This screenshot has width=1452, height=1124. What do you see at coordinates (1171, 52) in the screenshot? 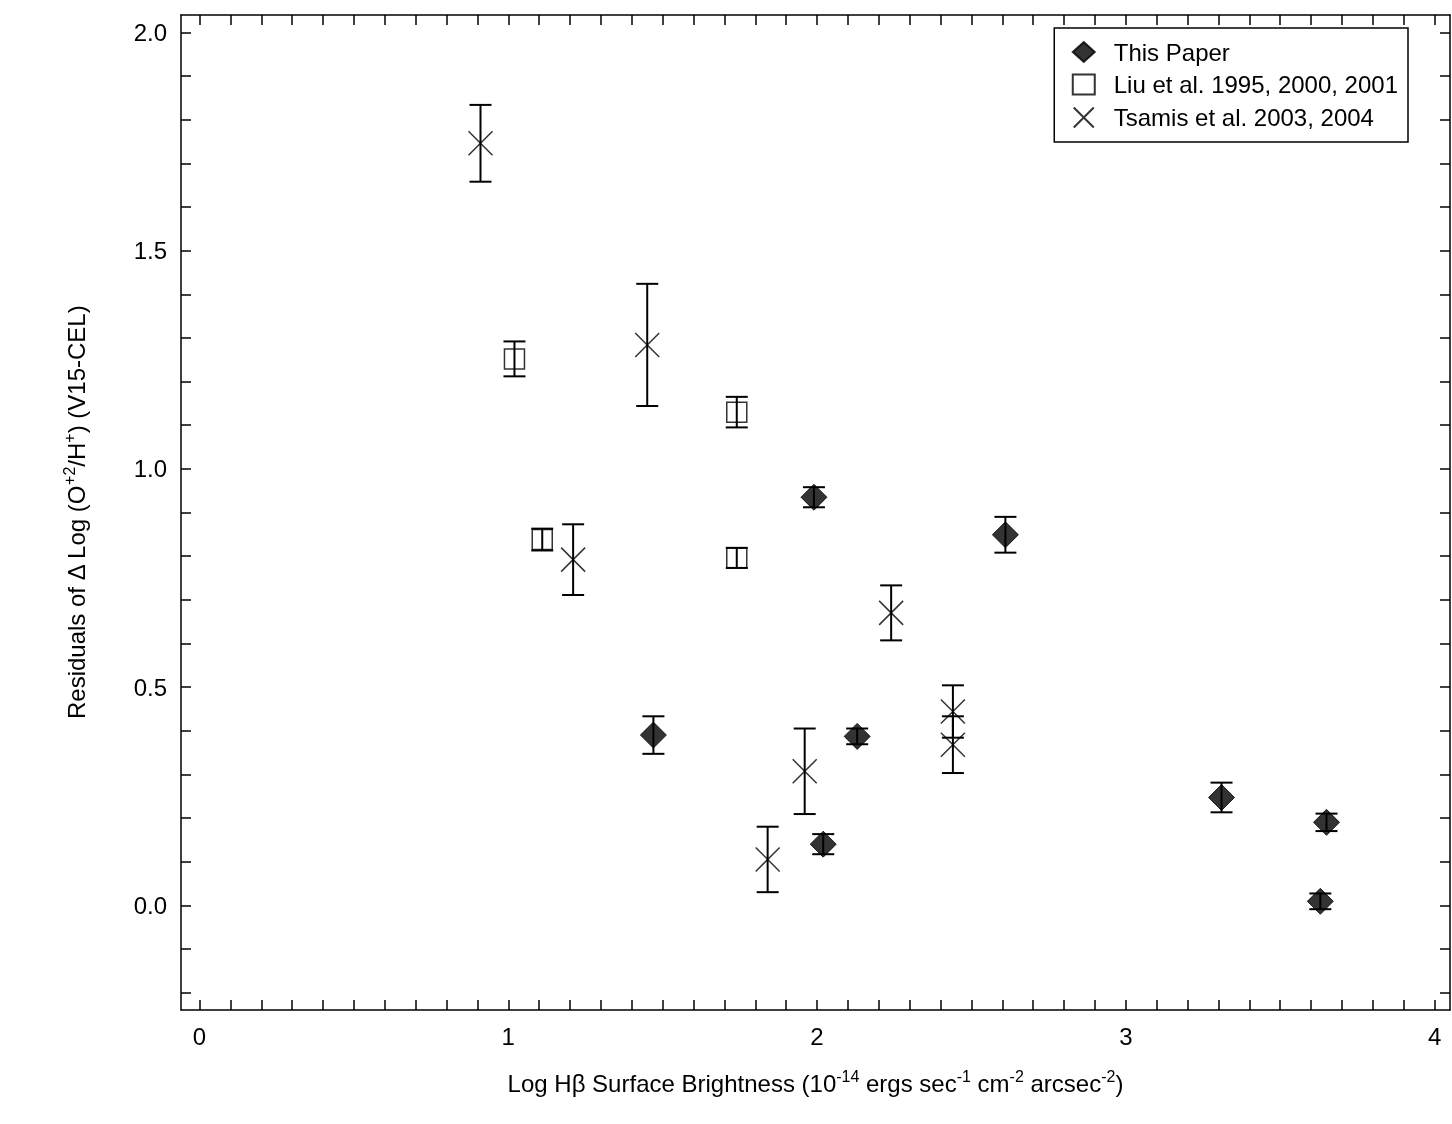
I see `legend-label: This Paper` at bounding box center [1171, 52].